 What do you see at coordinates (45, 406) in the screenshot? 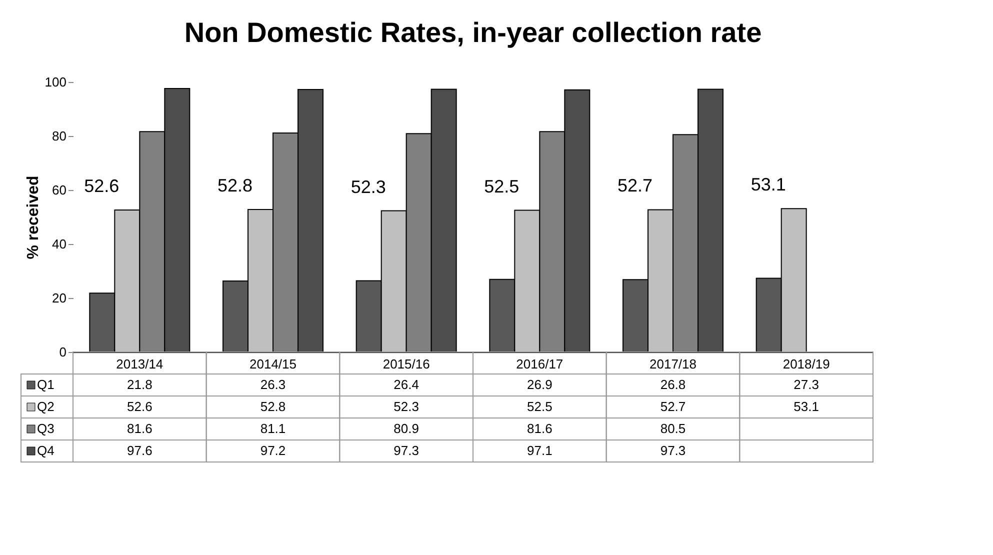
I see `legend-label: Q2` at bounding box center [45, 406].